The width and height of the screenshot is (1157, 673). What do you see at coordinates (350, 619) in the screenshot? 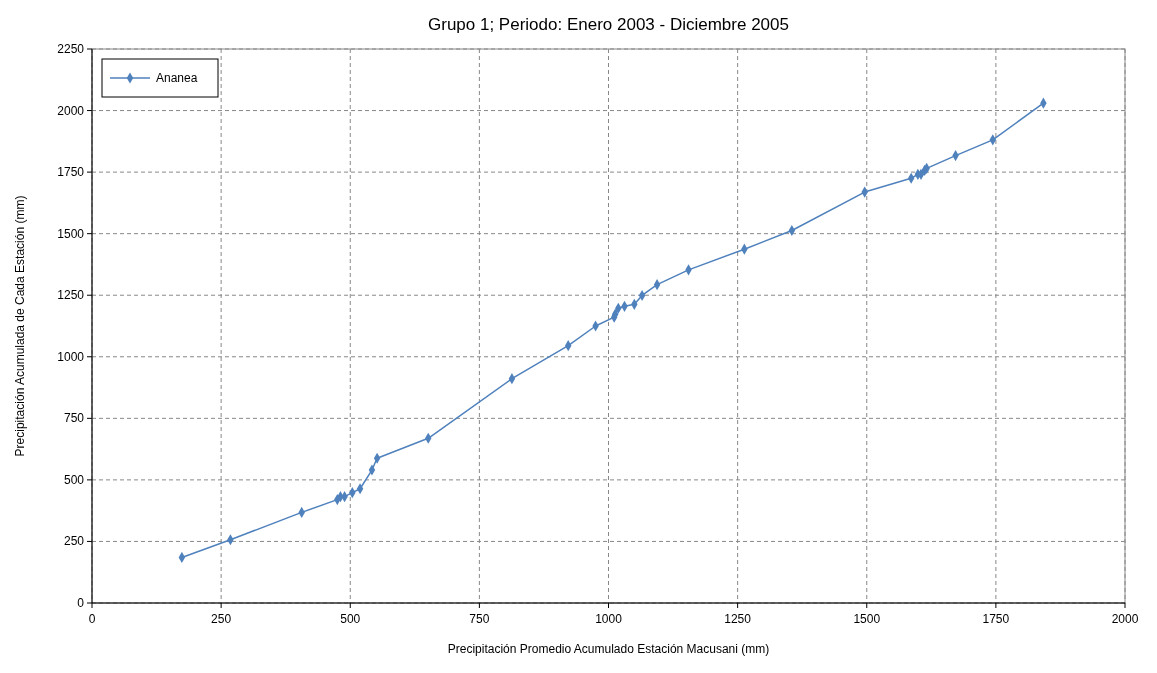
I see `x-tick-label: 500` at bounding box center [350, 619].